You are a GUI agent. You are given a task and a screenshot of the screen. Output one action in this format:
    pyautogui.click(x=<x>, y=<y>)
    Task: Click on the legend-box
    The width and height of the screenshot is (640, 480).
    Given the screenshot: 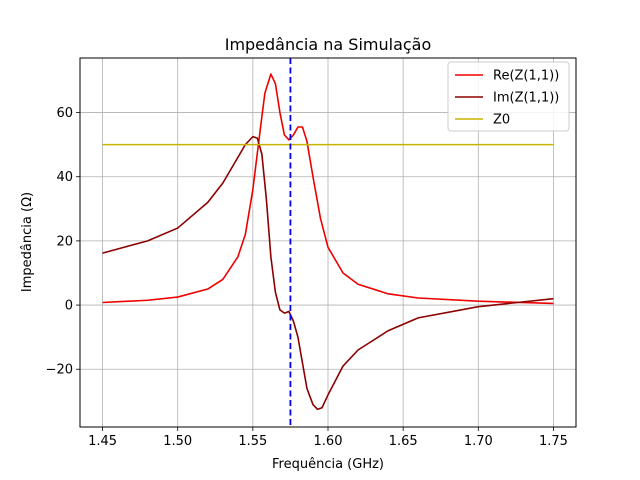 What is the action you would take?
    pyautogui.click(x=508, y=96)
    